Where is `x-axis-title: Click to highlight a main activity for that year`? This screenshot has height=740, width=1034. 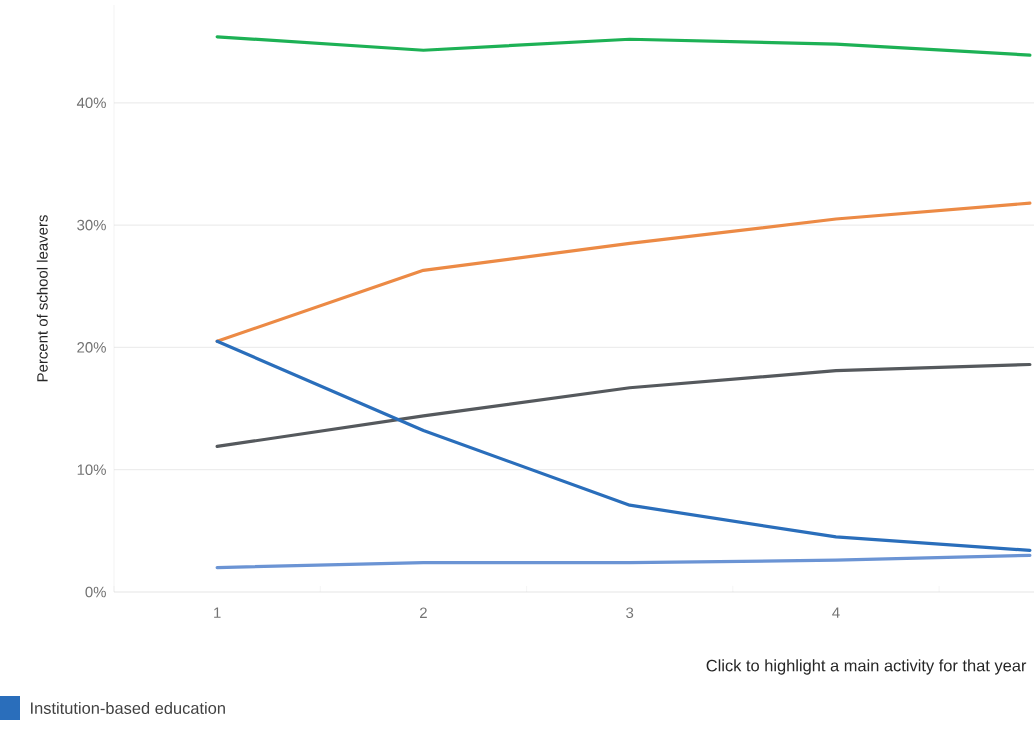
x-axis-title: Click to highlight a main activity for that year is located at coordinates (866, 667).